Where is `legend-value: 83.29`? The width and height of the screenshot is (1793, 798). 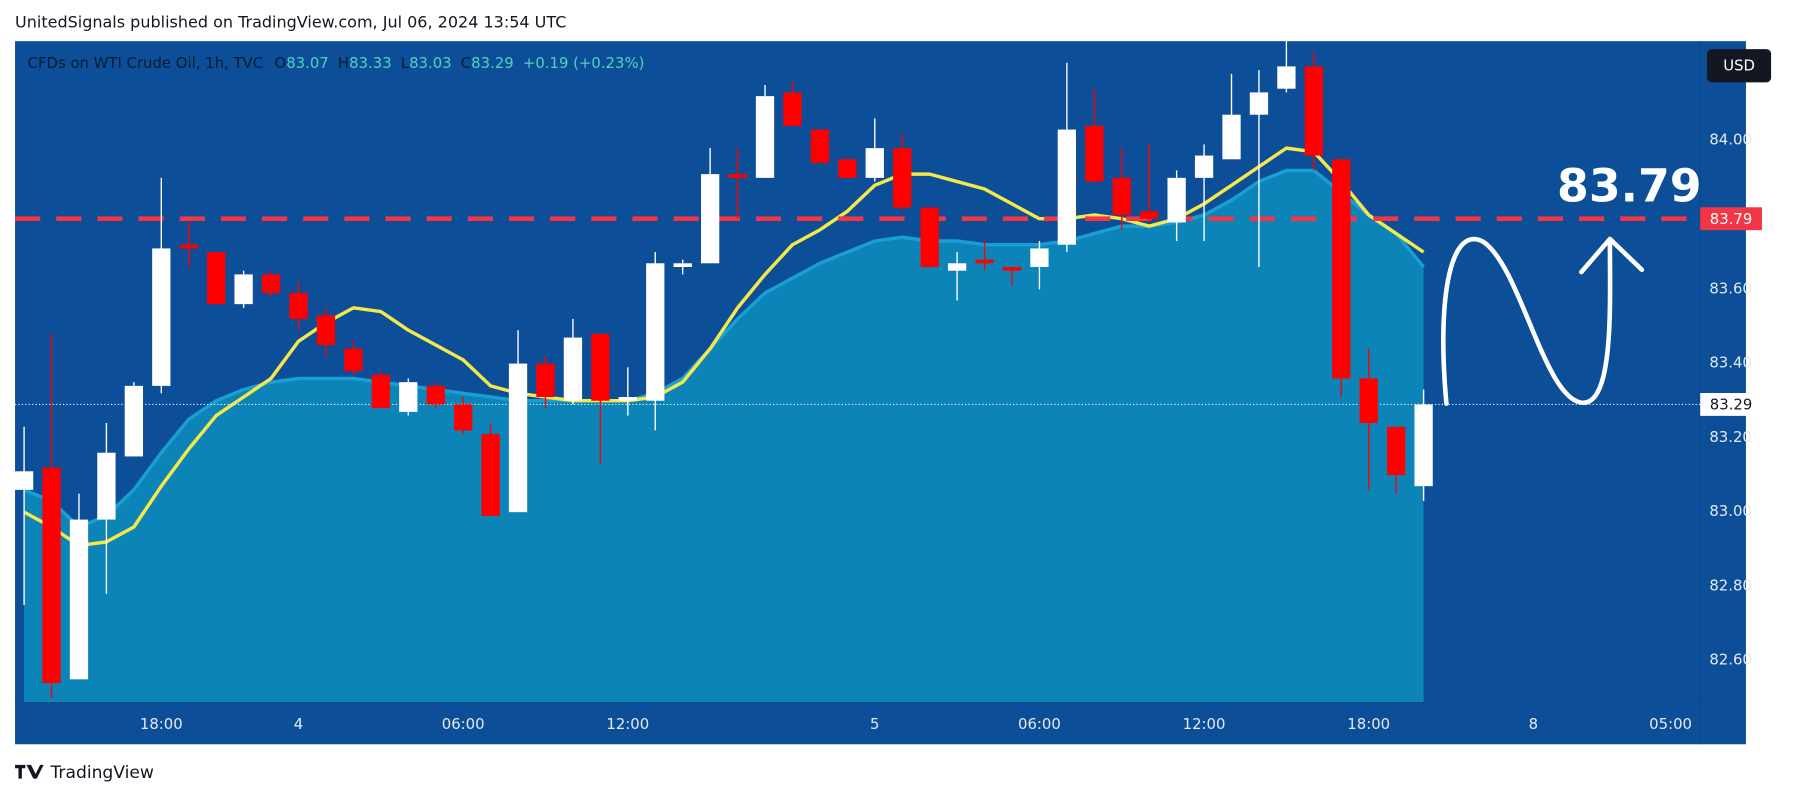
legend-value: 83.29 is located at coordinates (492, 63).